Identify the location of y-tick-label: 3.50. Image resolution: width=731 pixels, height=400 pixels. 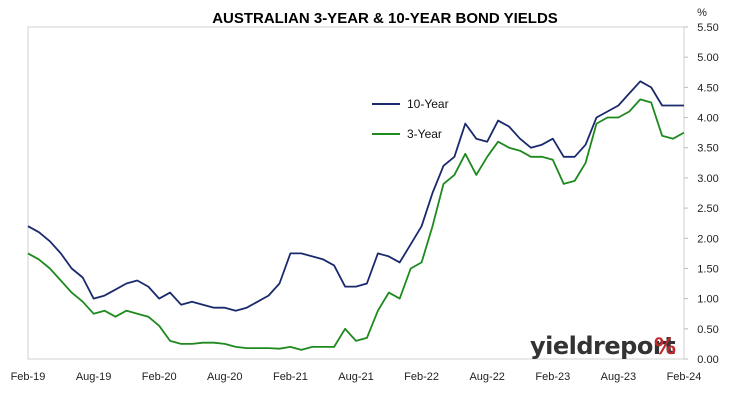
(707, 149).